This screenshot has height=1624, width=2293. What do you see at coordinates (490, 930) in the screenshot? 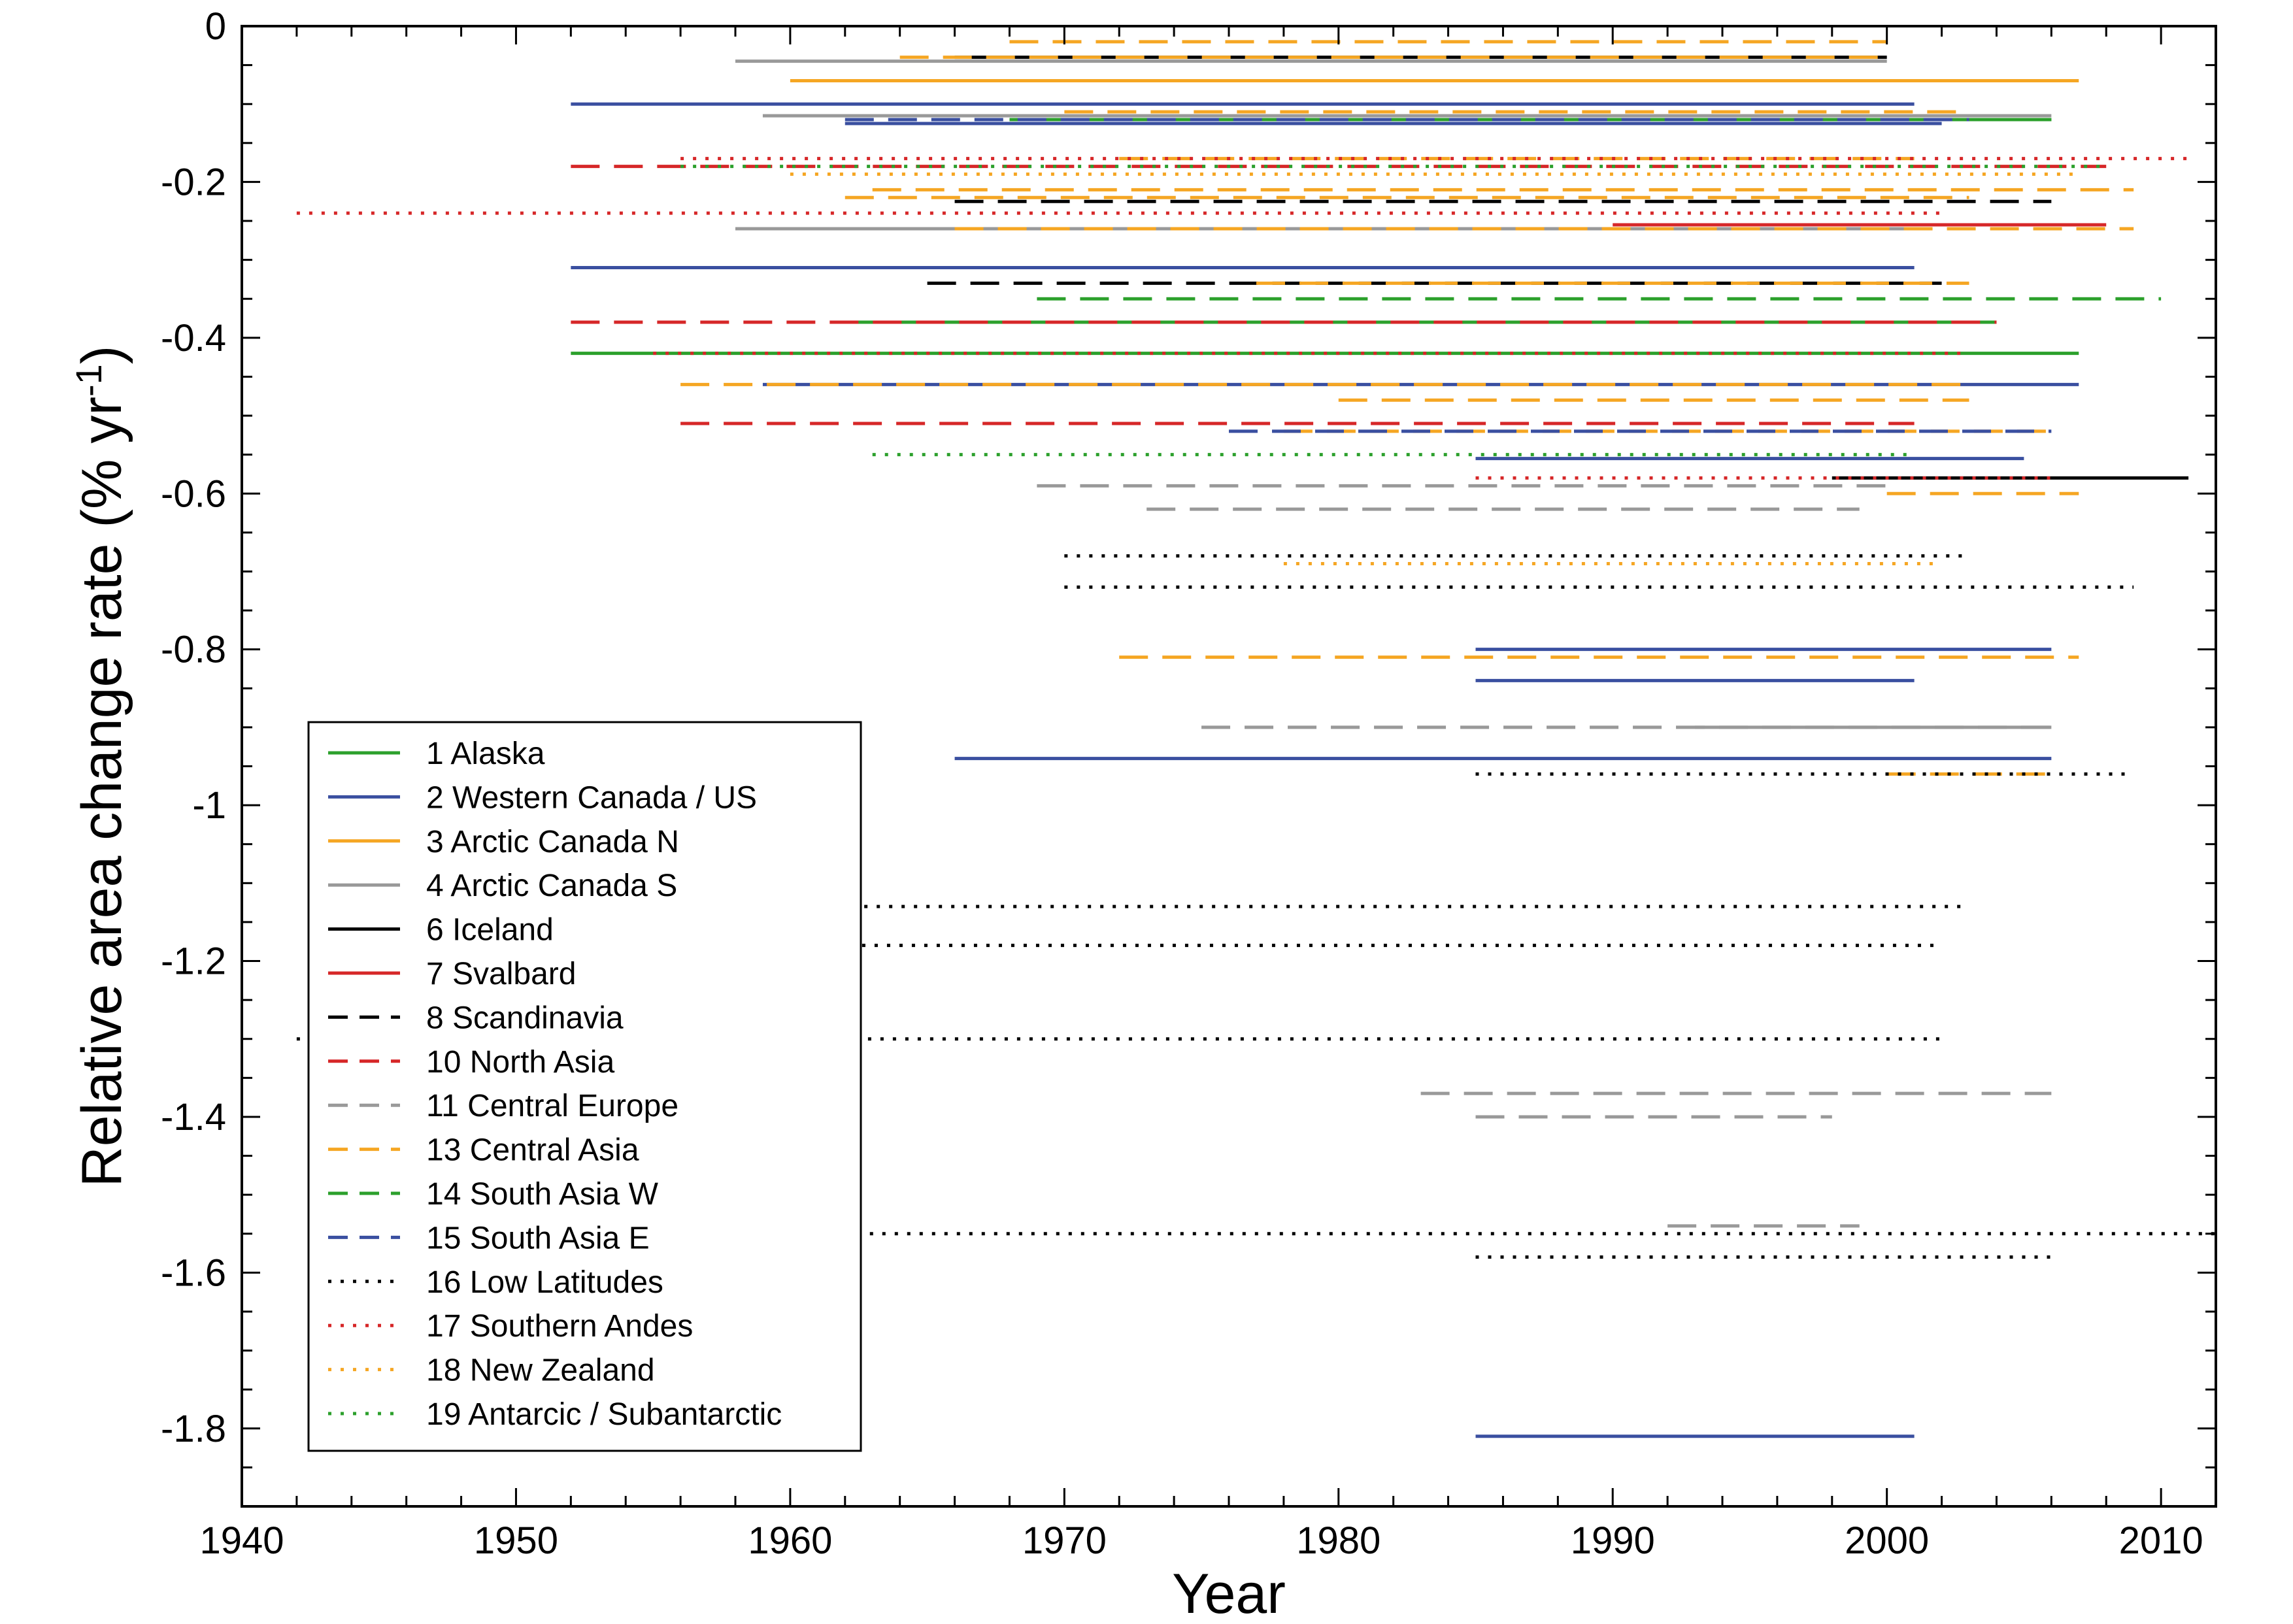
I see `legend-label: 6 Iceland` at bounding box center [490, 930].